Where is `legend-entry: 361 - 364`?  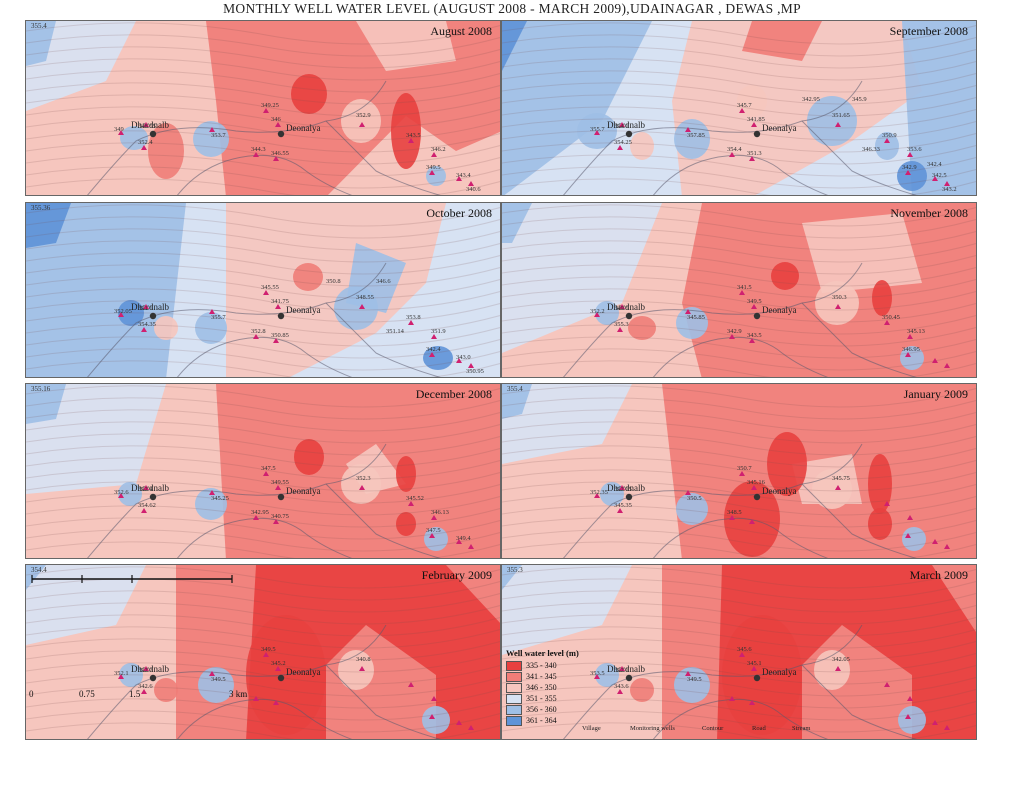
legend-entry: 361 - 364 is located at coordinates (549, 720).